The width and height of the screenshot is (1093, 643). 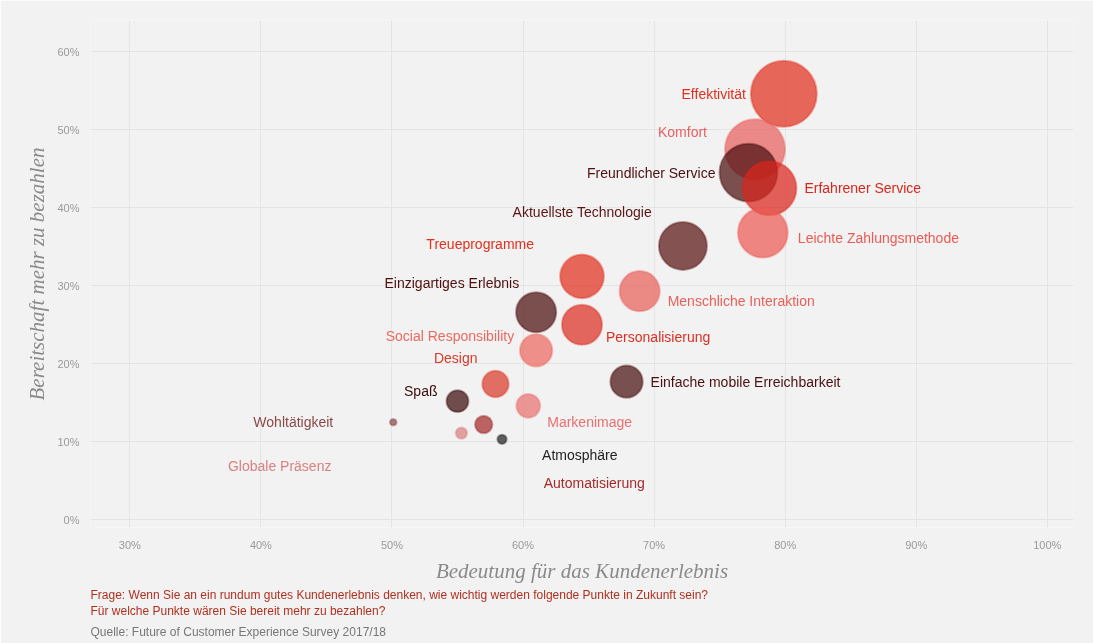 I want to click on series-label: Einfache mobile Erreichbarkeit, so click(x=745, y=381).